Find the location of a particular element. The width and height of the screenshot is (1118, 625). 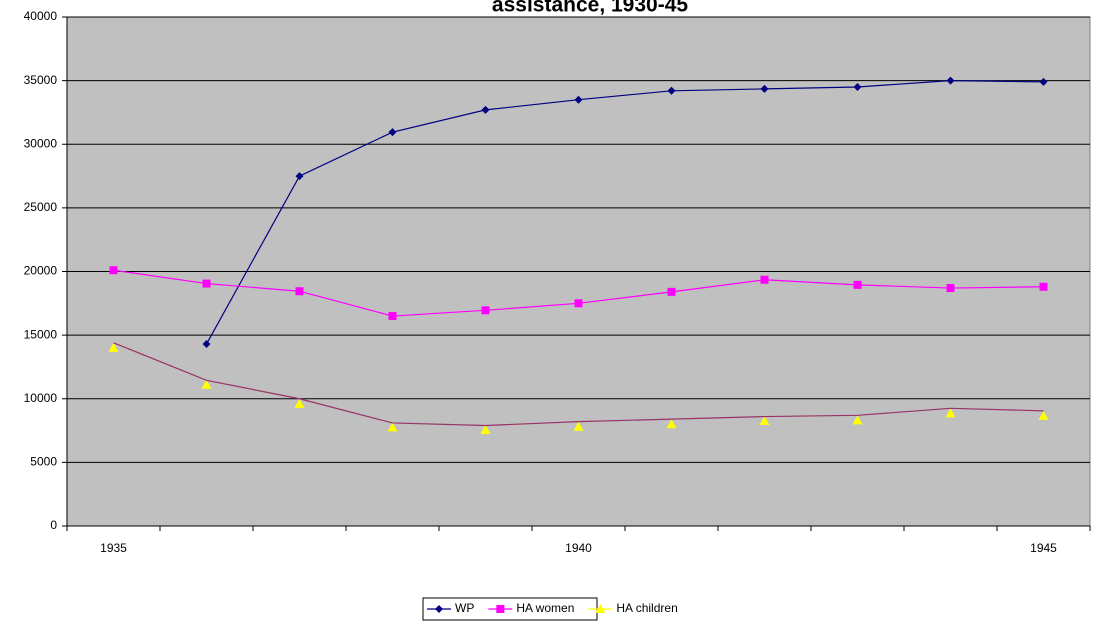

y-tick-label: 30000 is located at coordinates (41, 143).